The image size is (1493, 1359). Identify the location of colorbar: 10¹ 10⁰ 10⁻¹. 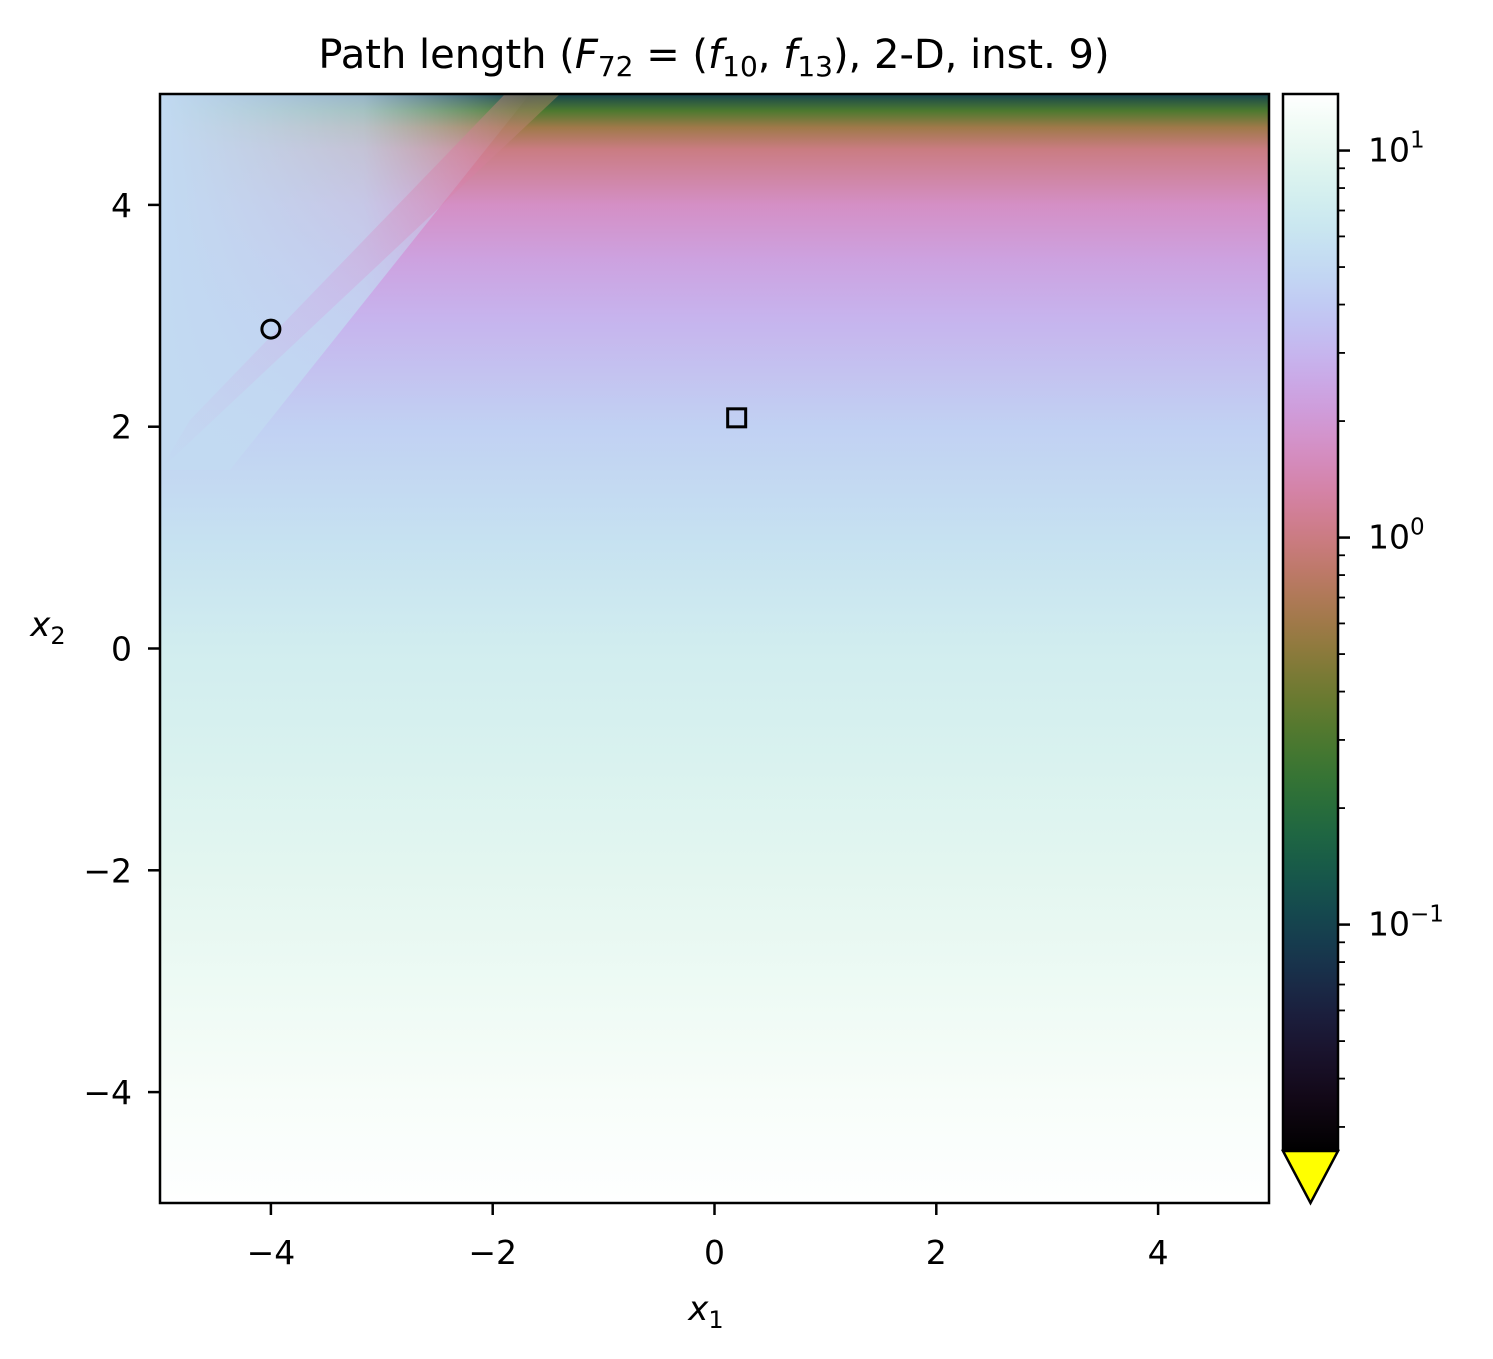
(1362, 649).